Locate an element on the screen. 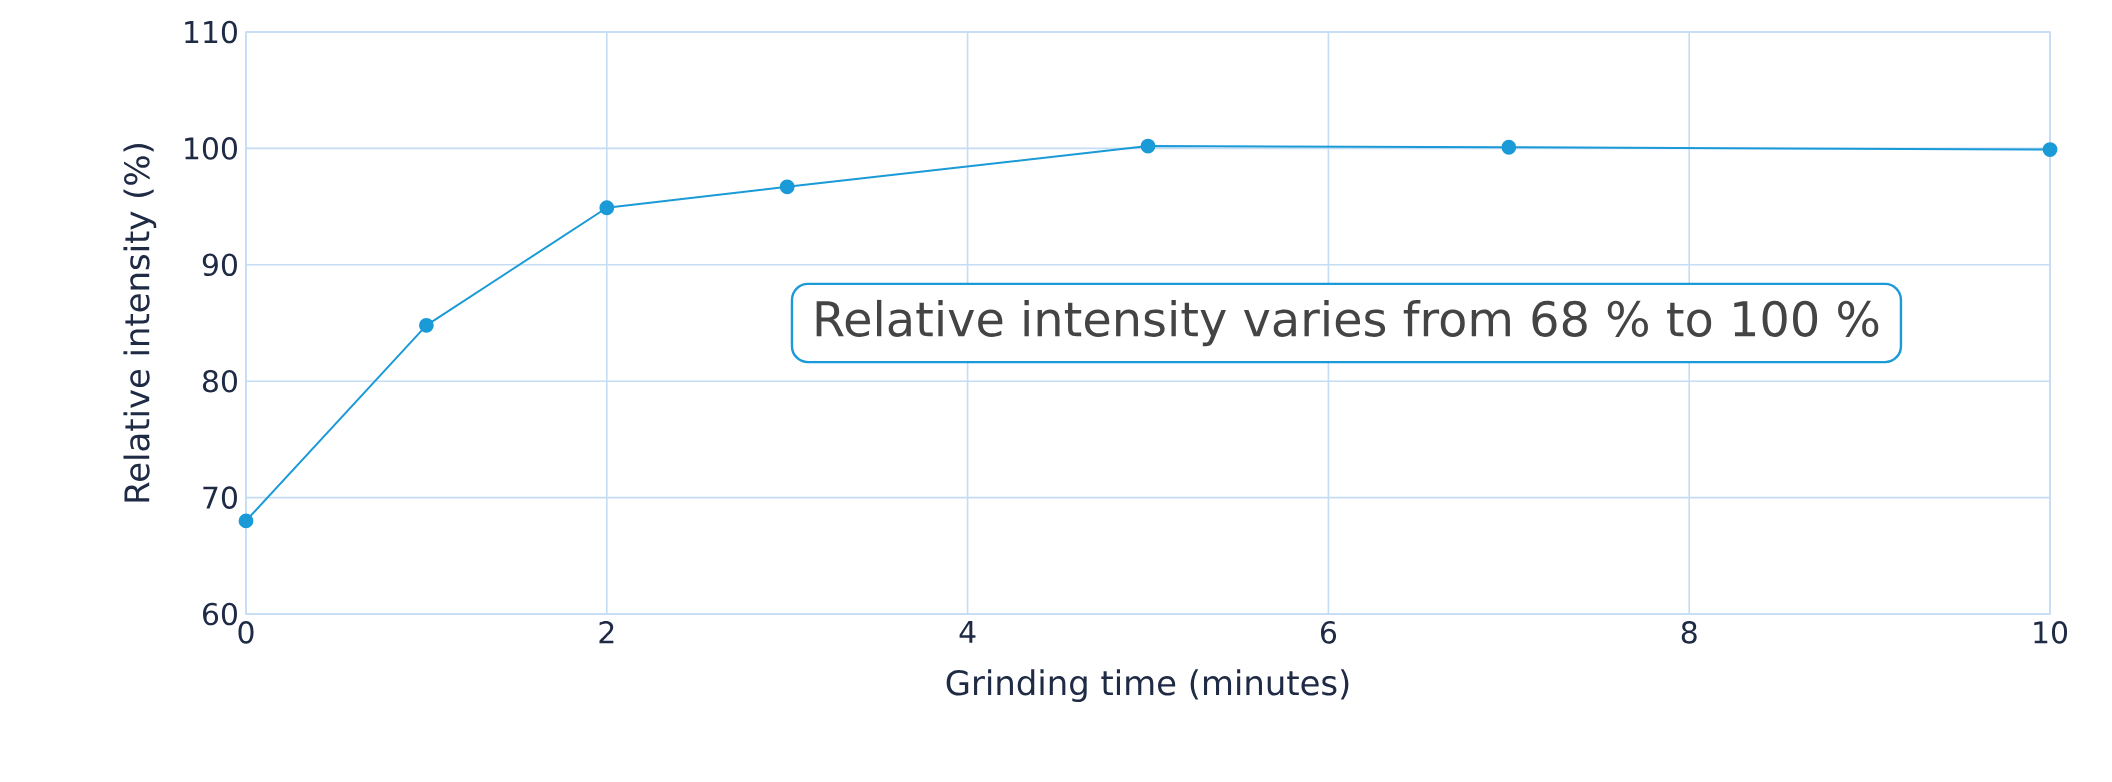  x-tick-label: 6 is located at coordinates (1329, 632).